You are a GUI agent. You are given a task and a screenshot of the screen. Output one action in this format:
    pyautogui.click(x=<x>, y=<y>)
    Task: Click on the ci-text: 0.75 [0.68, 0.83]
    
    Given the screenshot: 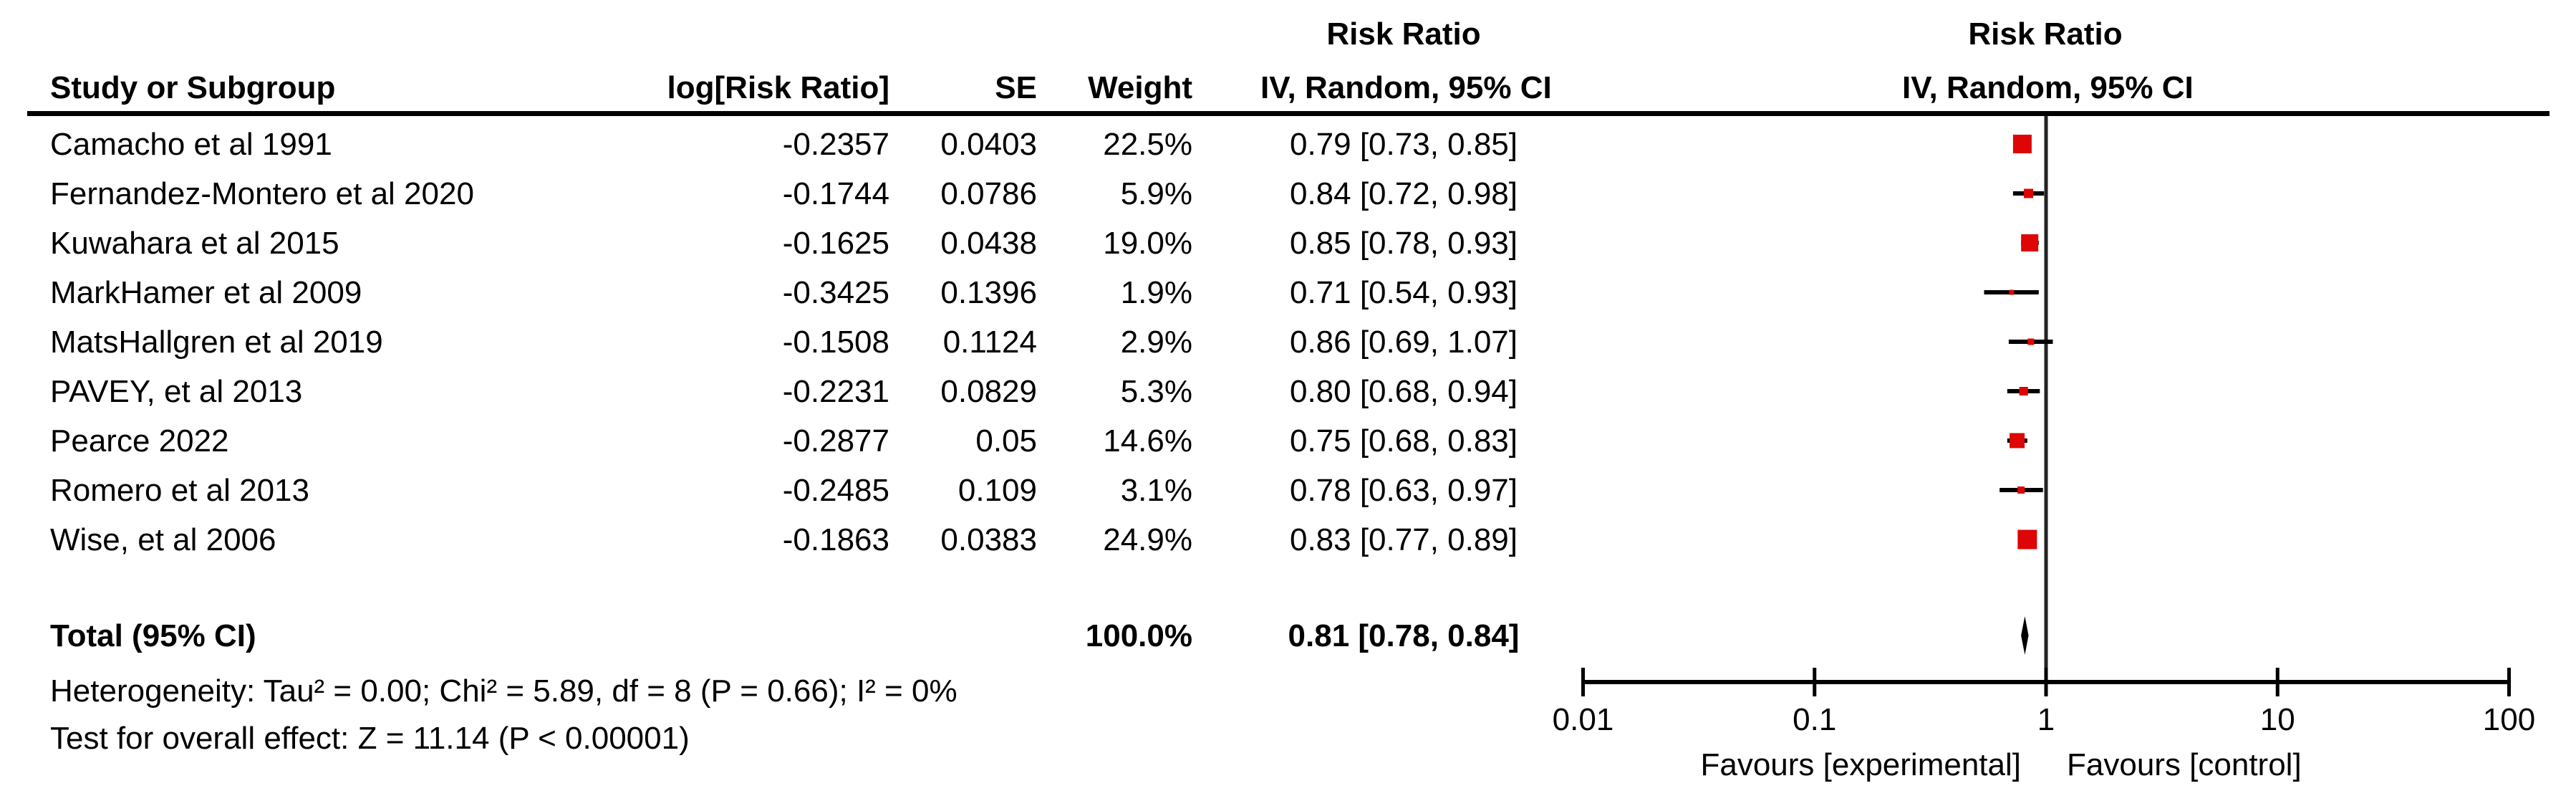 What is the action you would take?
    pyautogui.click(x=1403, y=441)
    